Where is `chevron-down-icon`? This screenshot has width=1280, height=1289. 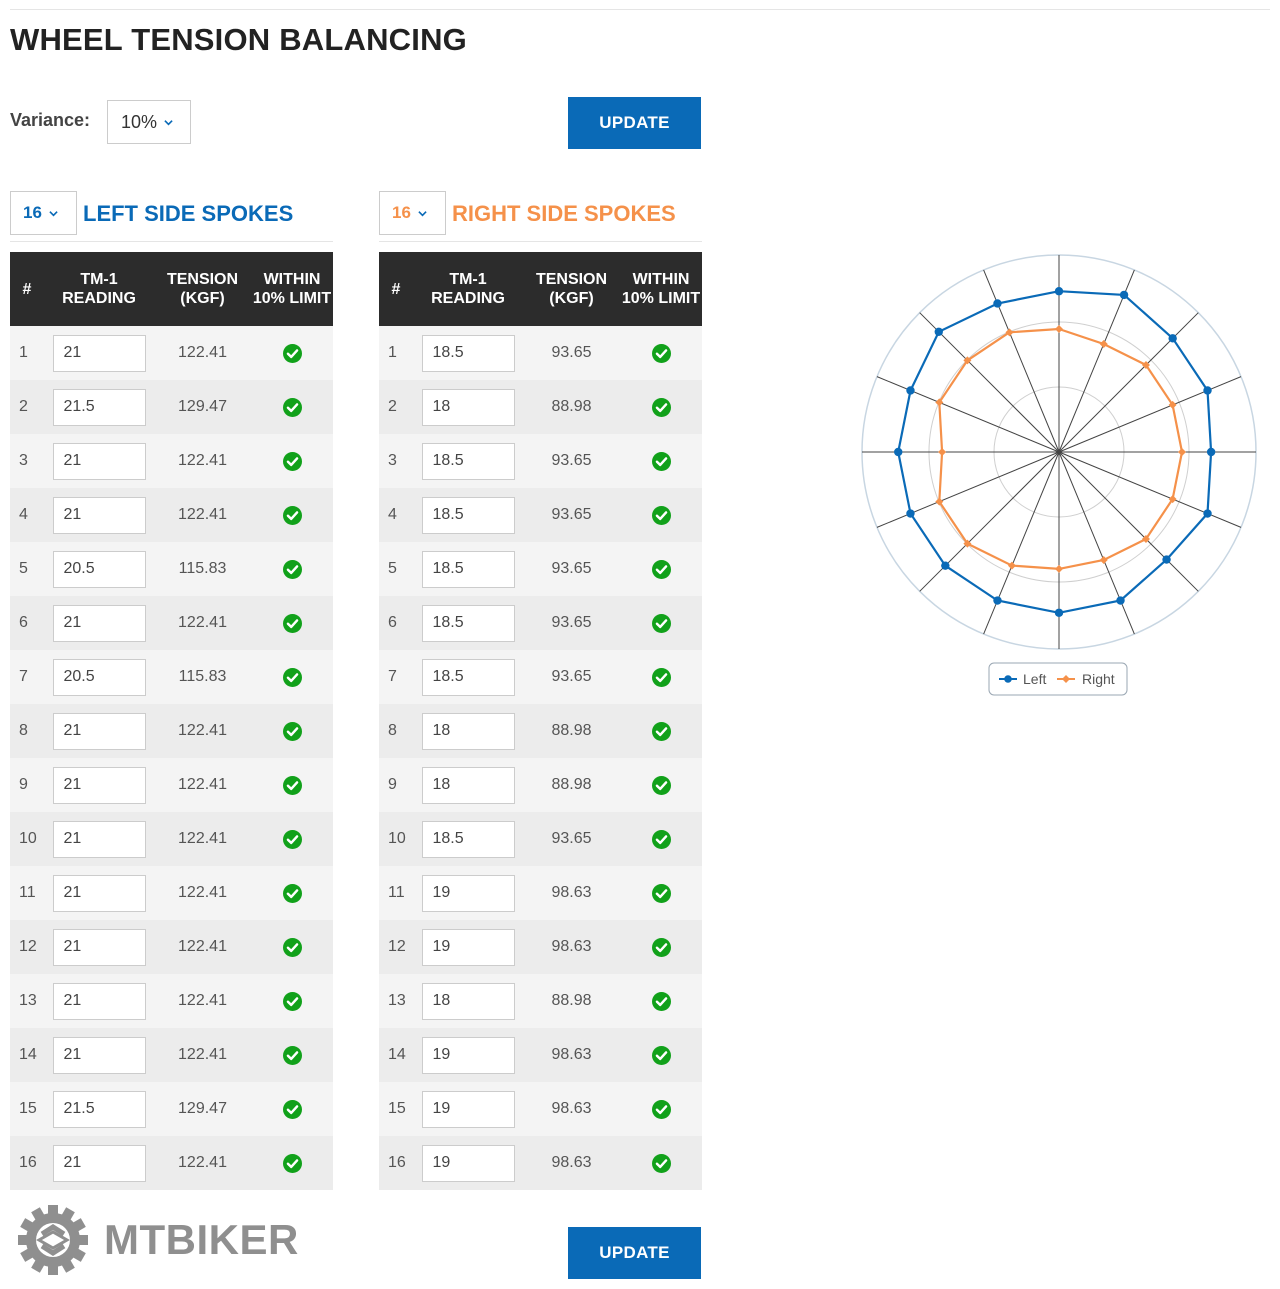
chevron-down-icon is located at coordinates (422, 213).